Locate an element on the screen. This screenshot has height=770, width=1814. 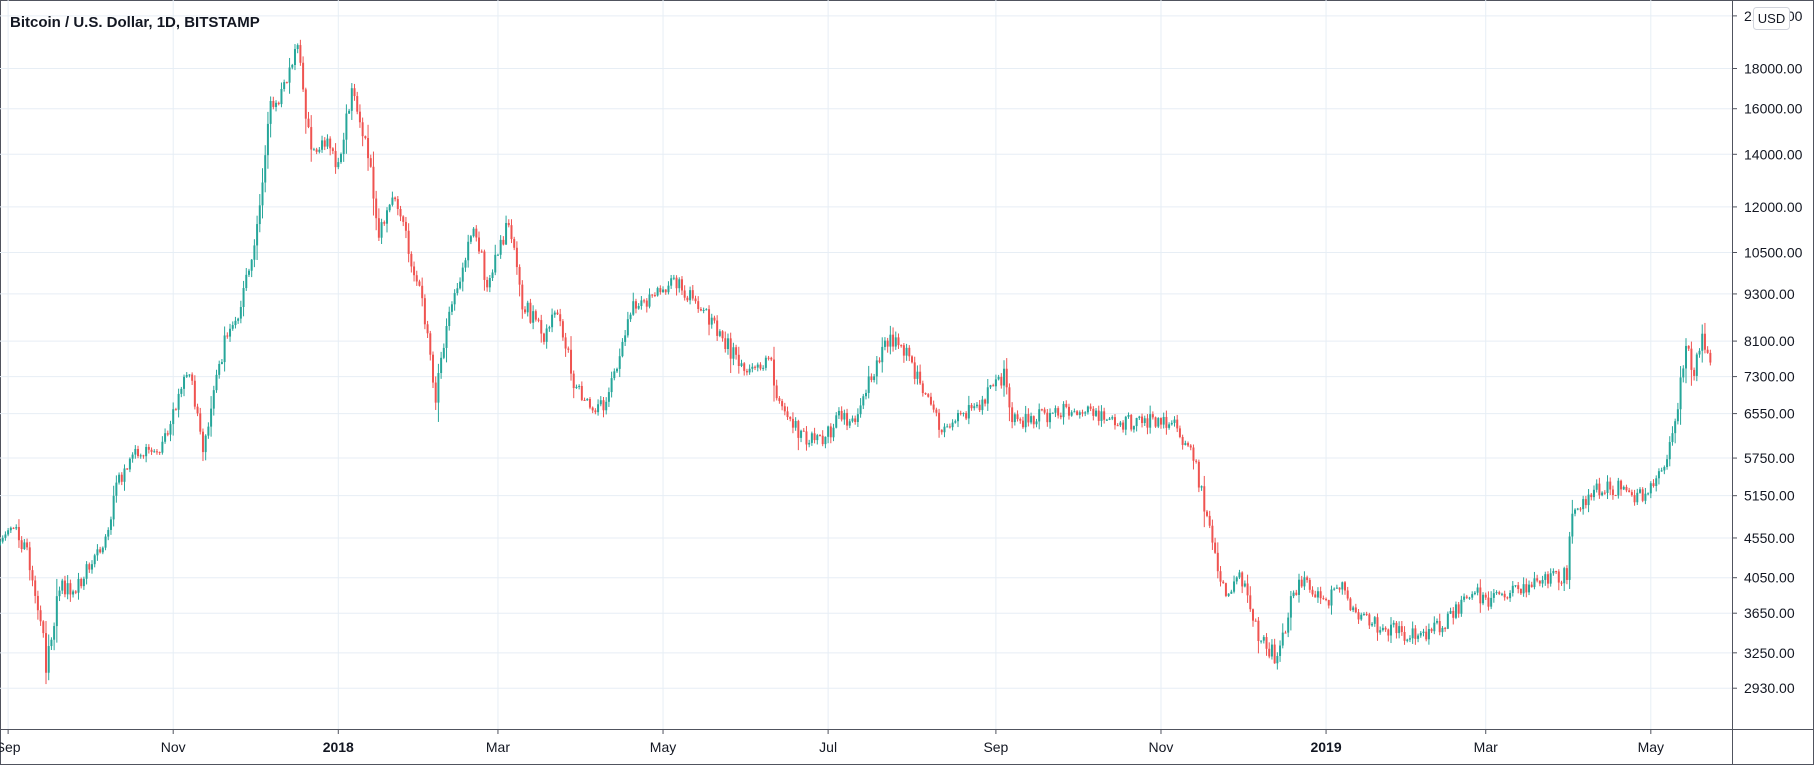
currency-badge-label: USD is located at coordinates (1771, 18).